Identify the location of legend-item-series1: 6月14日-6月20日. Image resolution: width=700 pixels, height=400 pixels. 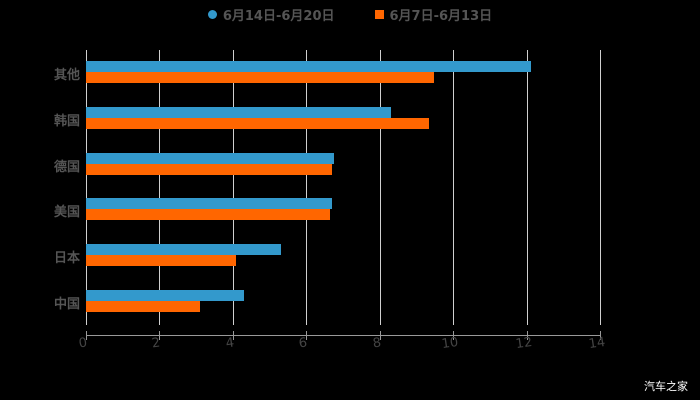
(271, 14).